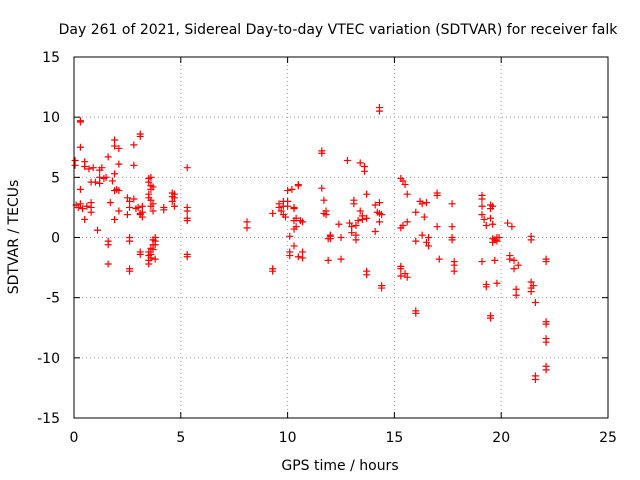 The height and width of the screenshot is (480, 640). What do you see at coordinates (48, 419) in the screenshot?
I see `y-tick-label: -15` at bounding box center [48, 419].